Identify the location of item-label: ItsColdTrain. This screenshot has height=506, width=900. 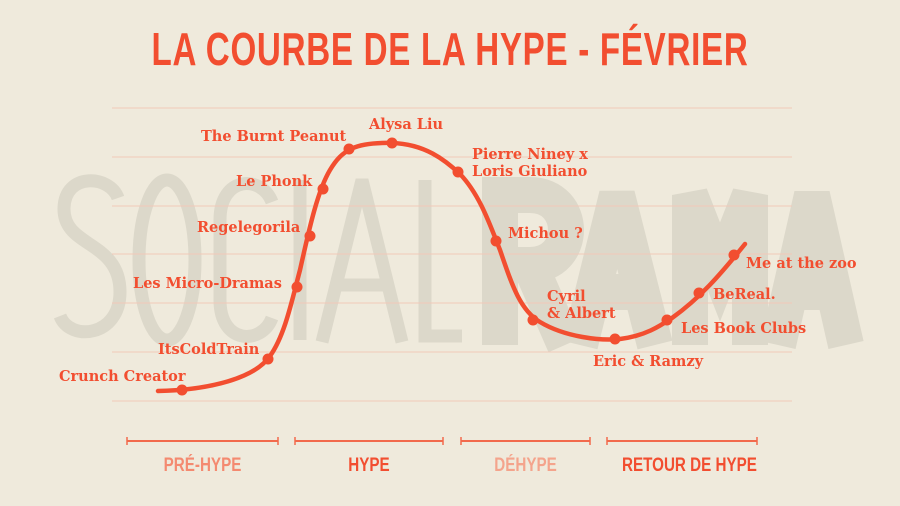
(209, 349).